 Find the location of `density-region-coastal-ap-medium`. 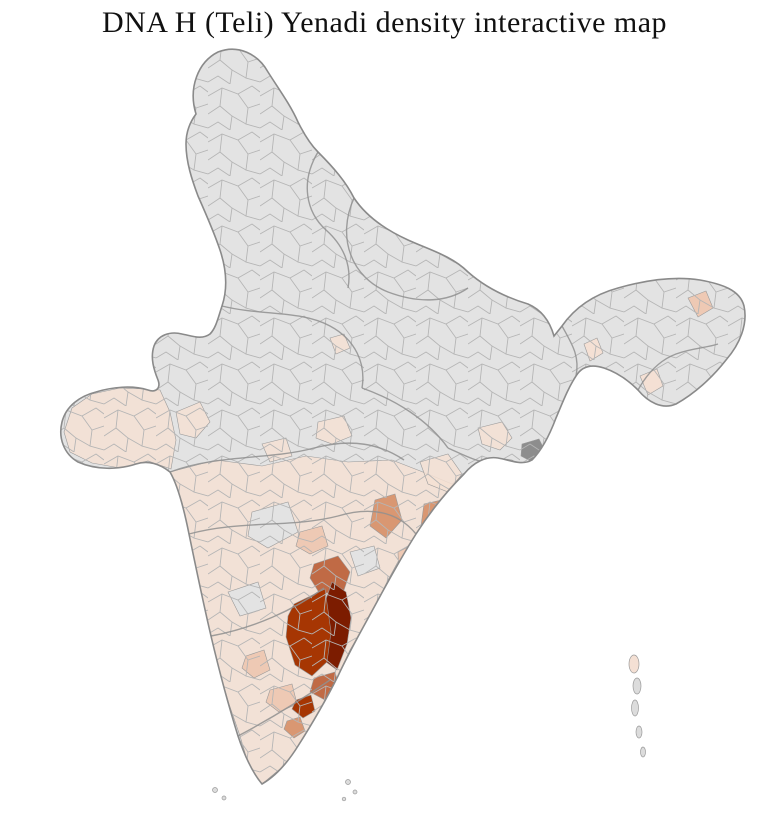

density-region-coastal-ap-medium is located at coordinates (407, 606).